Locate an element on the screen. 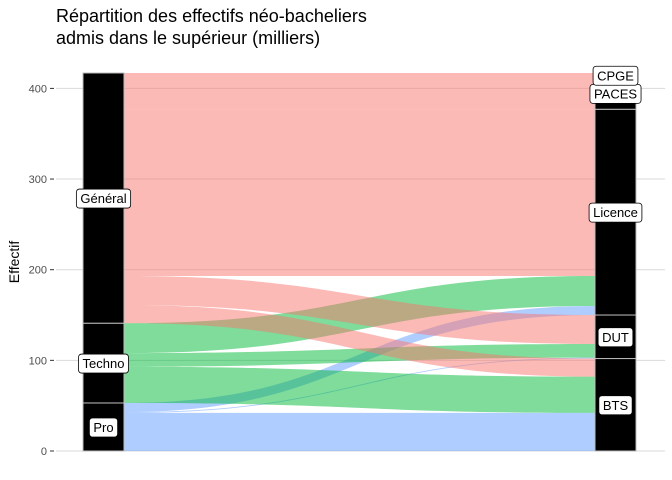  y-tick-label: 200 is located at coordinates (38, 271).